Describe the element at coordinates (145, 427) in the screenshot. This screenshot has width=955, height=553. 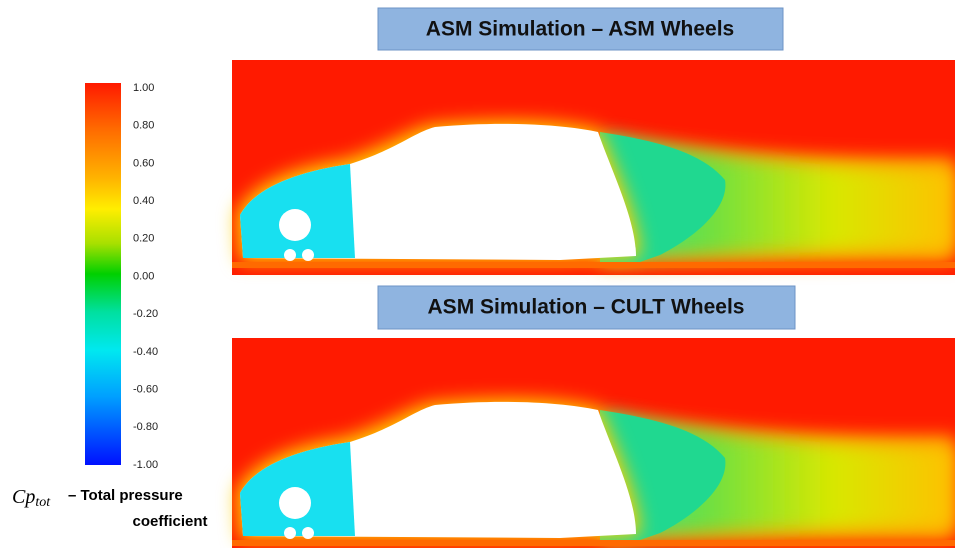
I see `colorbar-tick-label: -0.80` at that location.